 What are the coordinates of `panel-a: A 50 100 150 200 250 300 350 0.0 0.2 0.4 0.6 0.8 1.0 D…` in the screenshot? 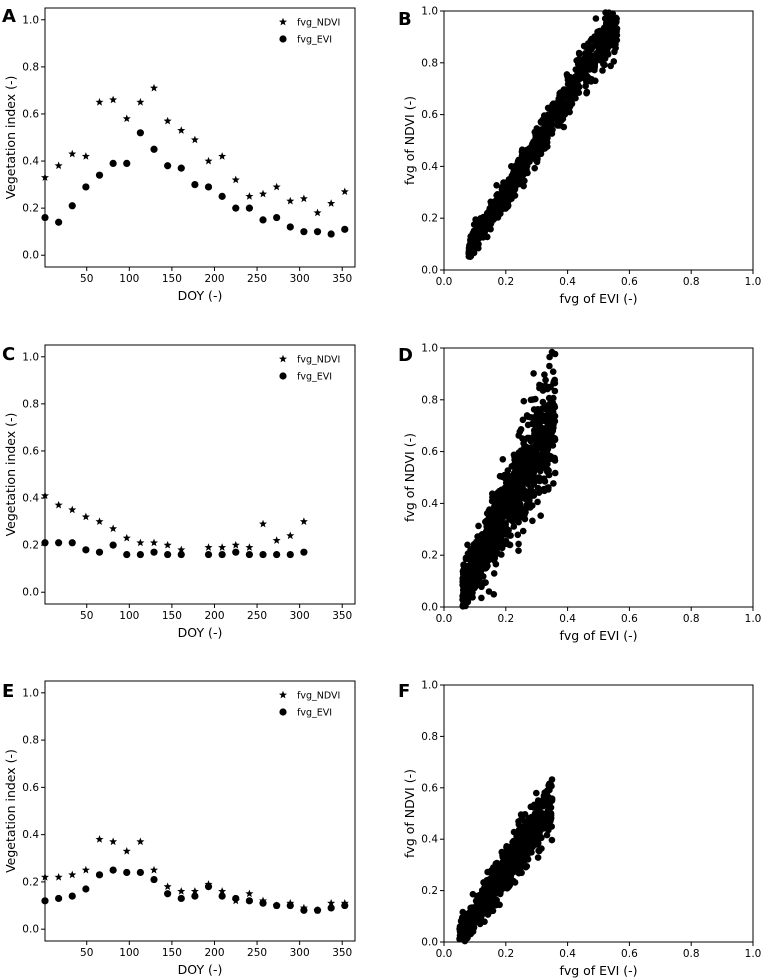 It's located at (179, 154).